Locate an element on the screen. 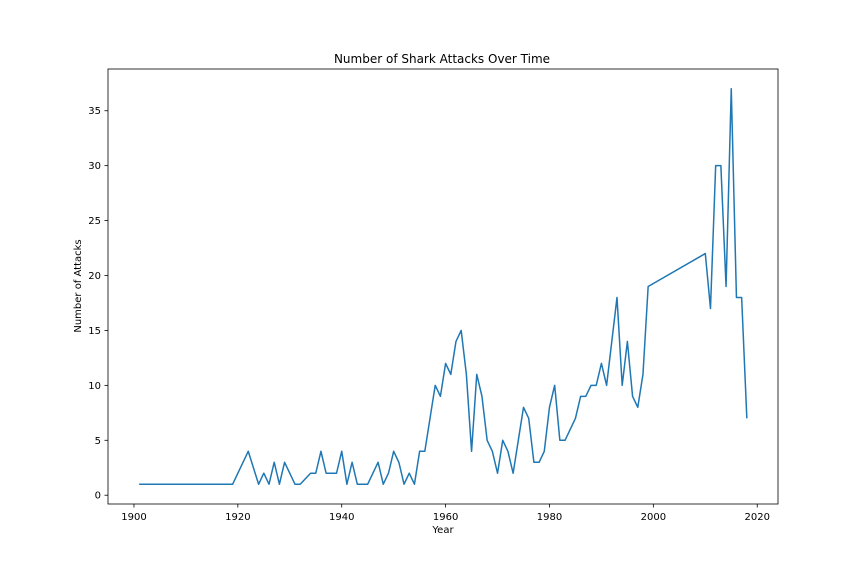 This screenshot has width=864, height=576. x-tick-label: 2000 is located at coordinates (653, 517).